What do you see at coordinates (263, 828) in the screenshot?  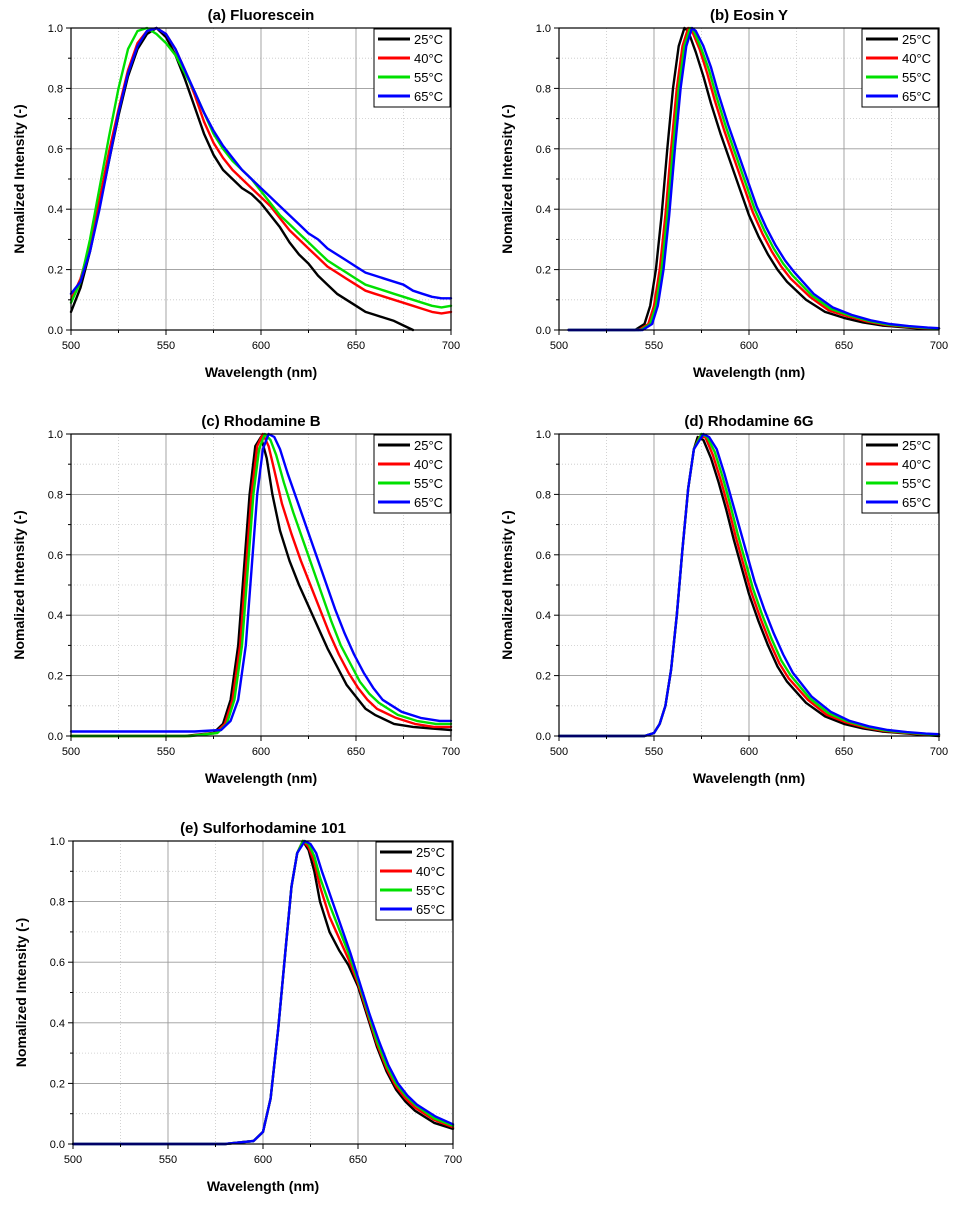 I see `chart-title: (e) Sulforhodamine 101` at bounding box center [263, 828].